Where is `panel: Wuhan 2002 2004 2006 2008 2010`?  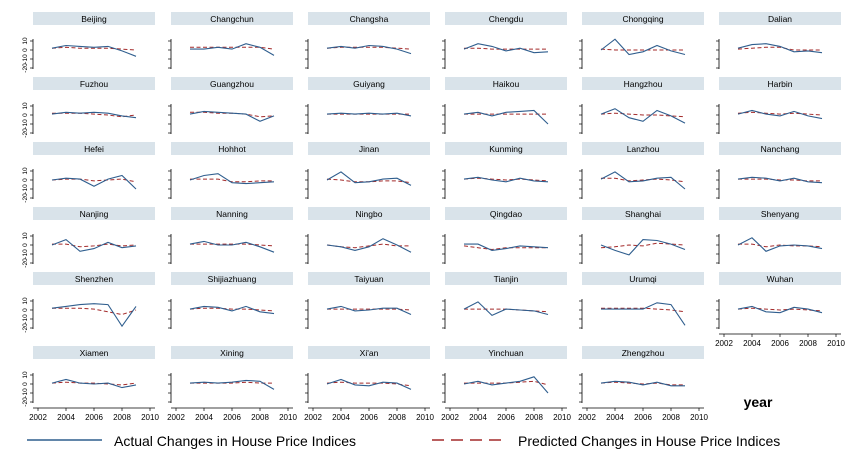
panel: Wuhan 2002 2004 2006 2008 2010 is located at coordinates (780, 310).